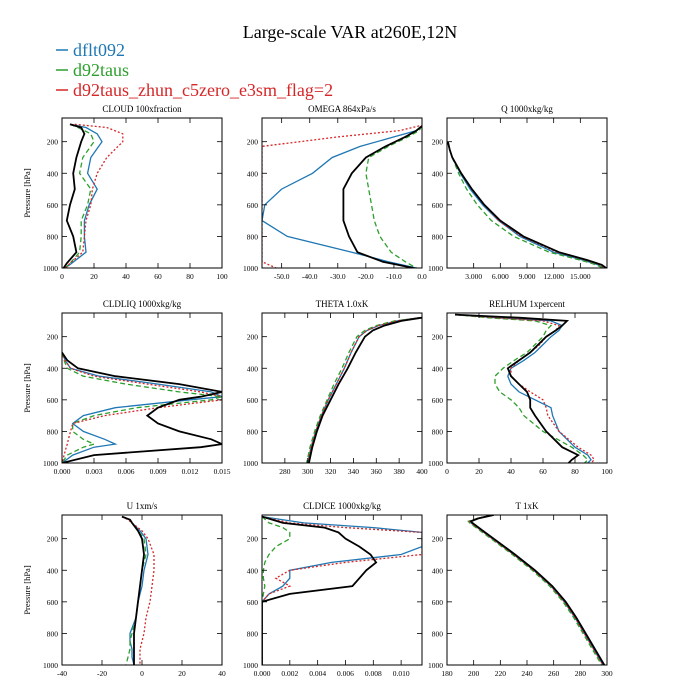 This screenshot has height=700, width=700. What do you see at coordinates (500, 276) in the screenshot?
I see `x-tick-label: 6.000` at bounding box center [500, 276].